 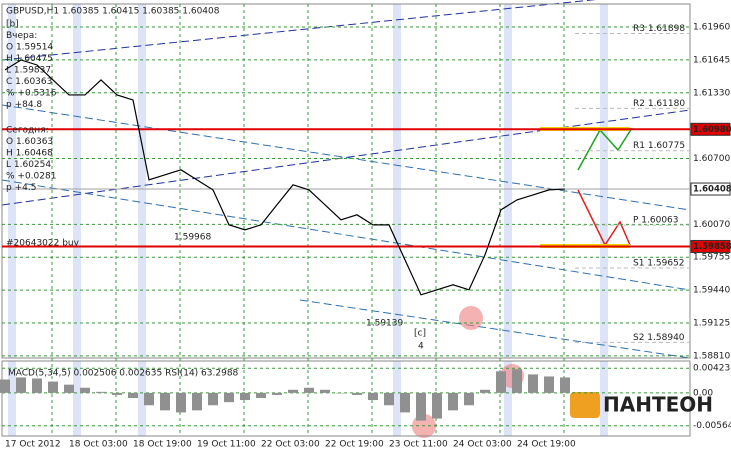 What do you see at coordinates (711, 93) in the screenshot?
I see `y-tick-label: 1.61330` at bounding box center [711, 93].